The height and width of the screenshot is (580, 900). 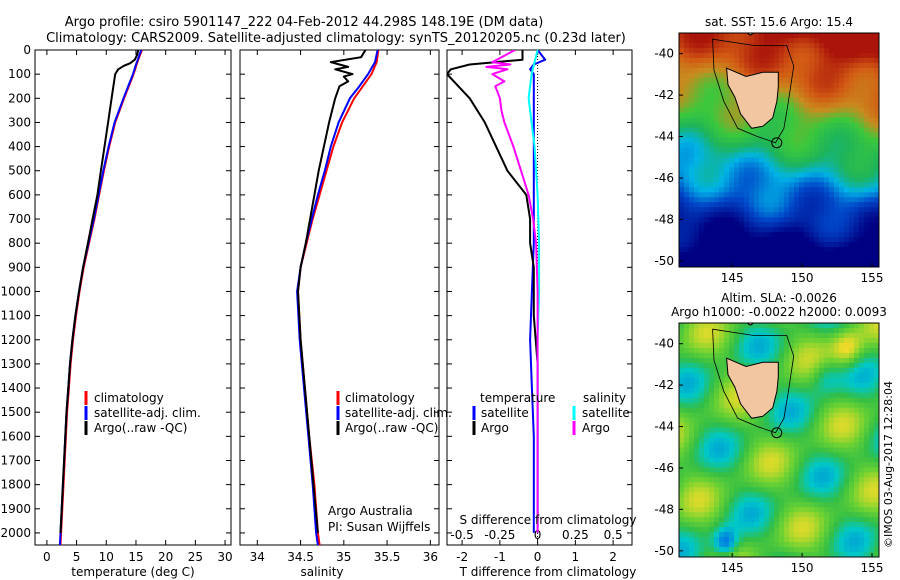 What do you see at coordinates (15, 412) in the screenshot?
I see `depth-tick-label: 1500` at bounding box center [15, 412].